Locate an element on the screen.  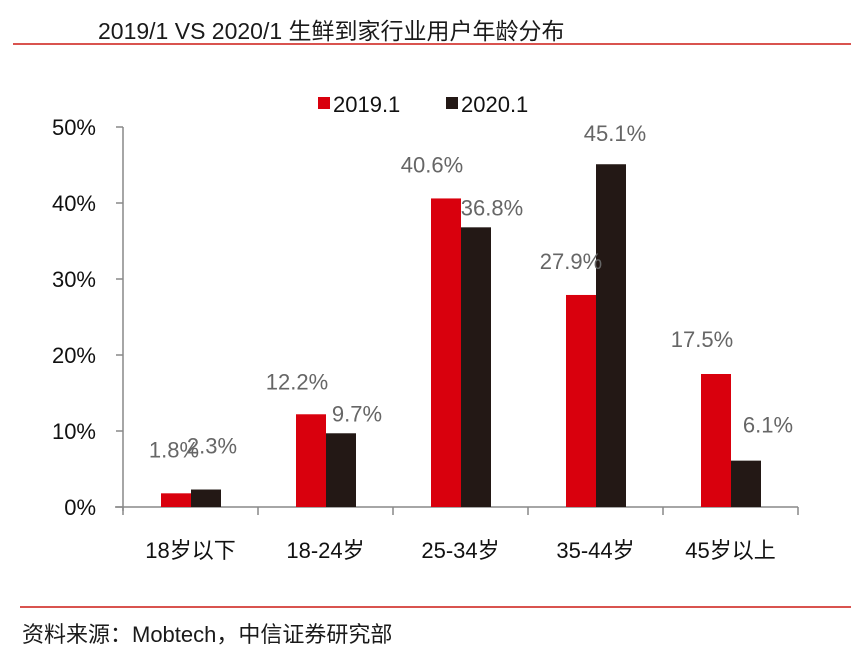
x-category-label: 45岁以上 is located at coordinates (730, 550).